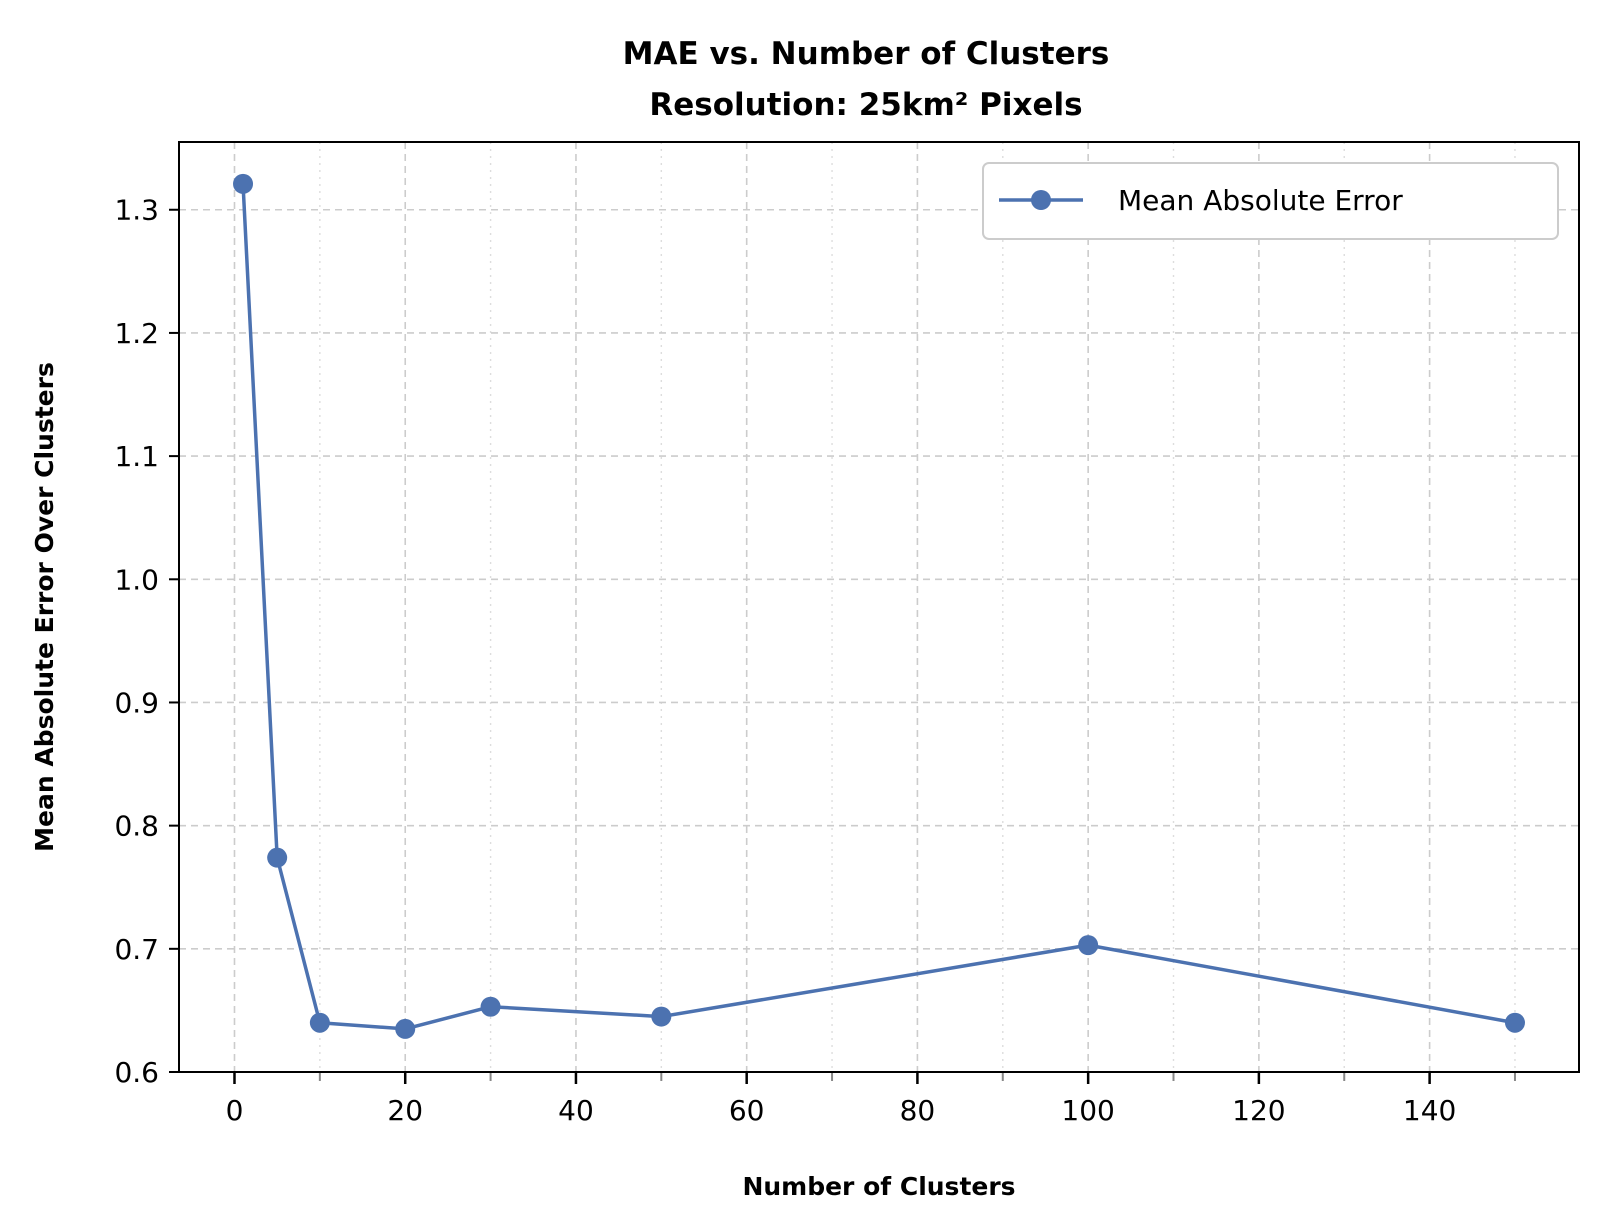 The width and height of the screenshot is (1603, 1230). What do you see at coordinates (576, 1110) in the screenshot?
I see `x-tick-label: 40` at bounding box center [576, 1110].